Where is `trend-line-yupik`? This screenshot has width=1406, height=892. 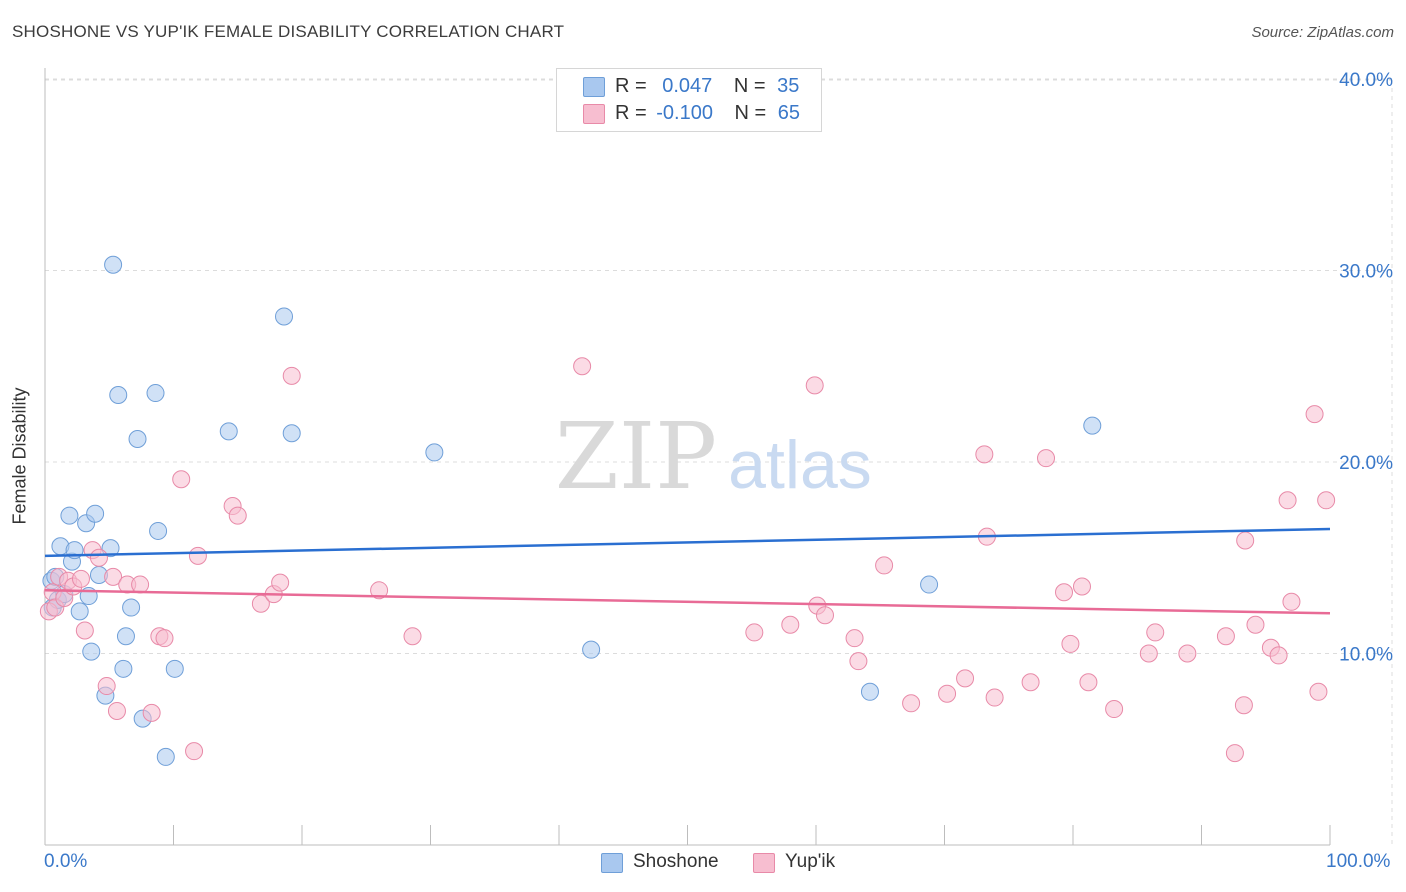
trend-line-yupik is located at coordinates (687, 602).